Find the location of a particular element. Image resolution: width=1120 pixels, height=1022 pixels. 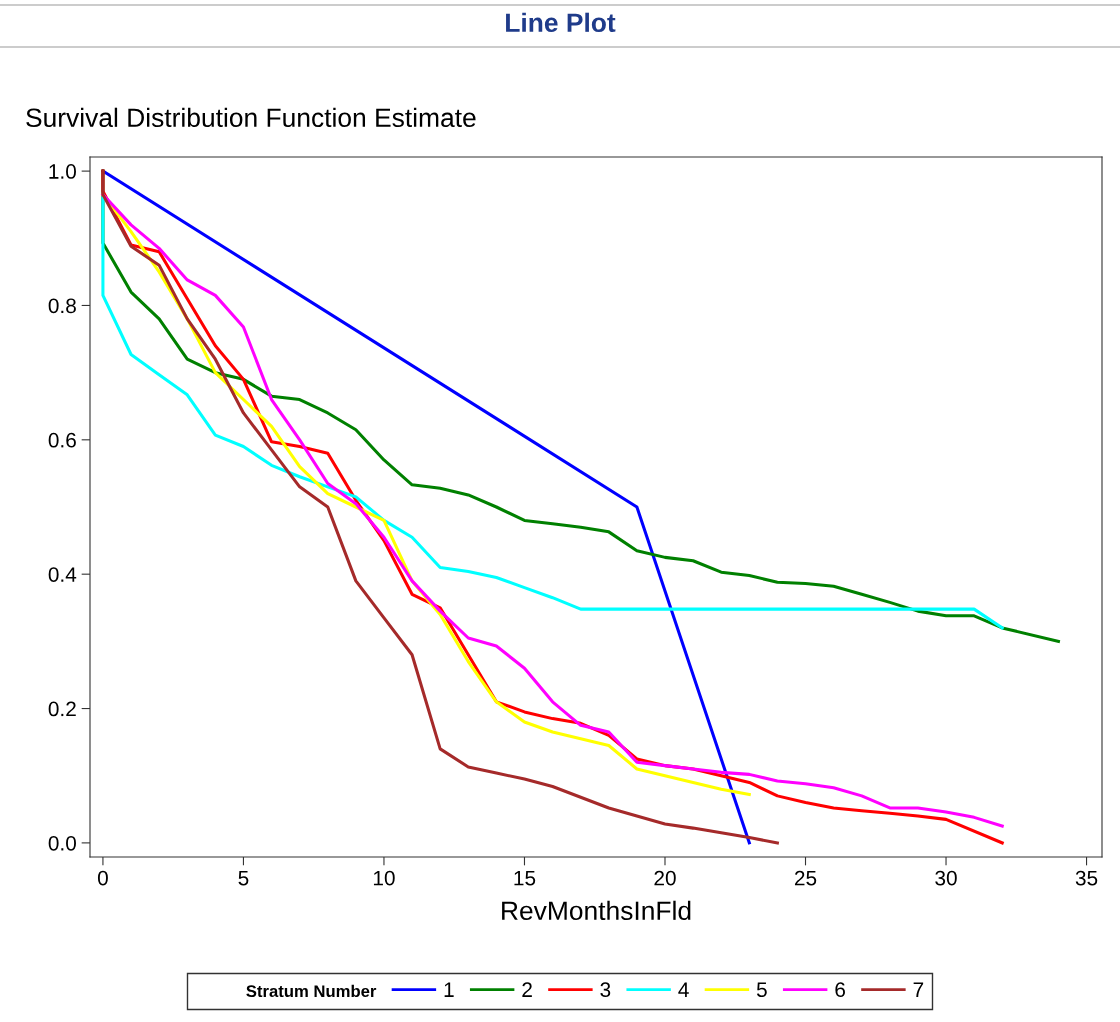

legend-label: 4 is located at coordinates (683, 989).